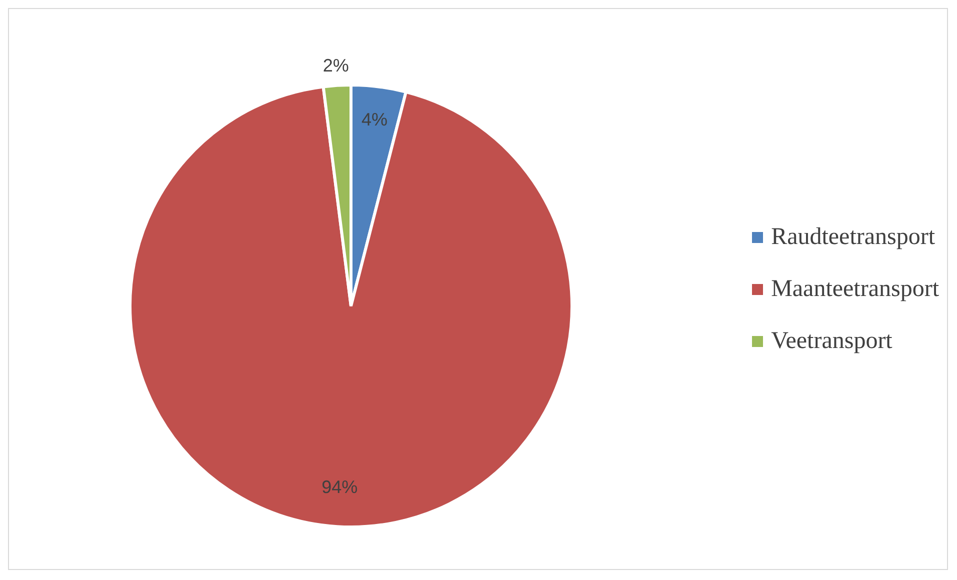  I want to click on data-label: 94%, so click(340, 486).